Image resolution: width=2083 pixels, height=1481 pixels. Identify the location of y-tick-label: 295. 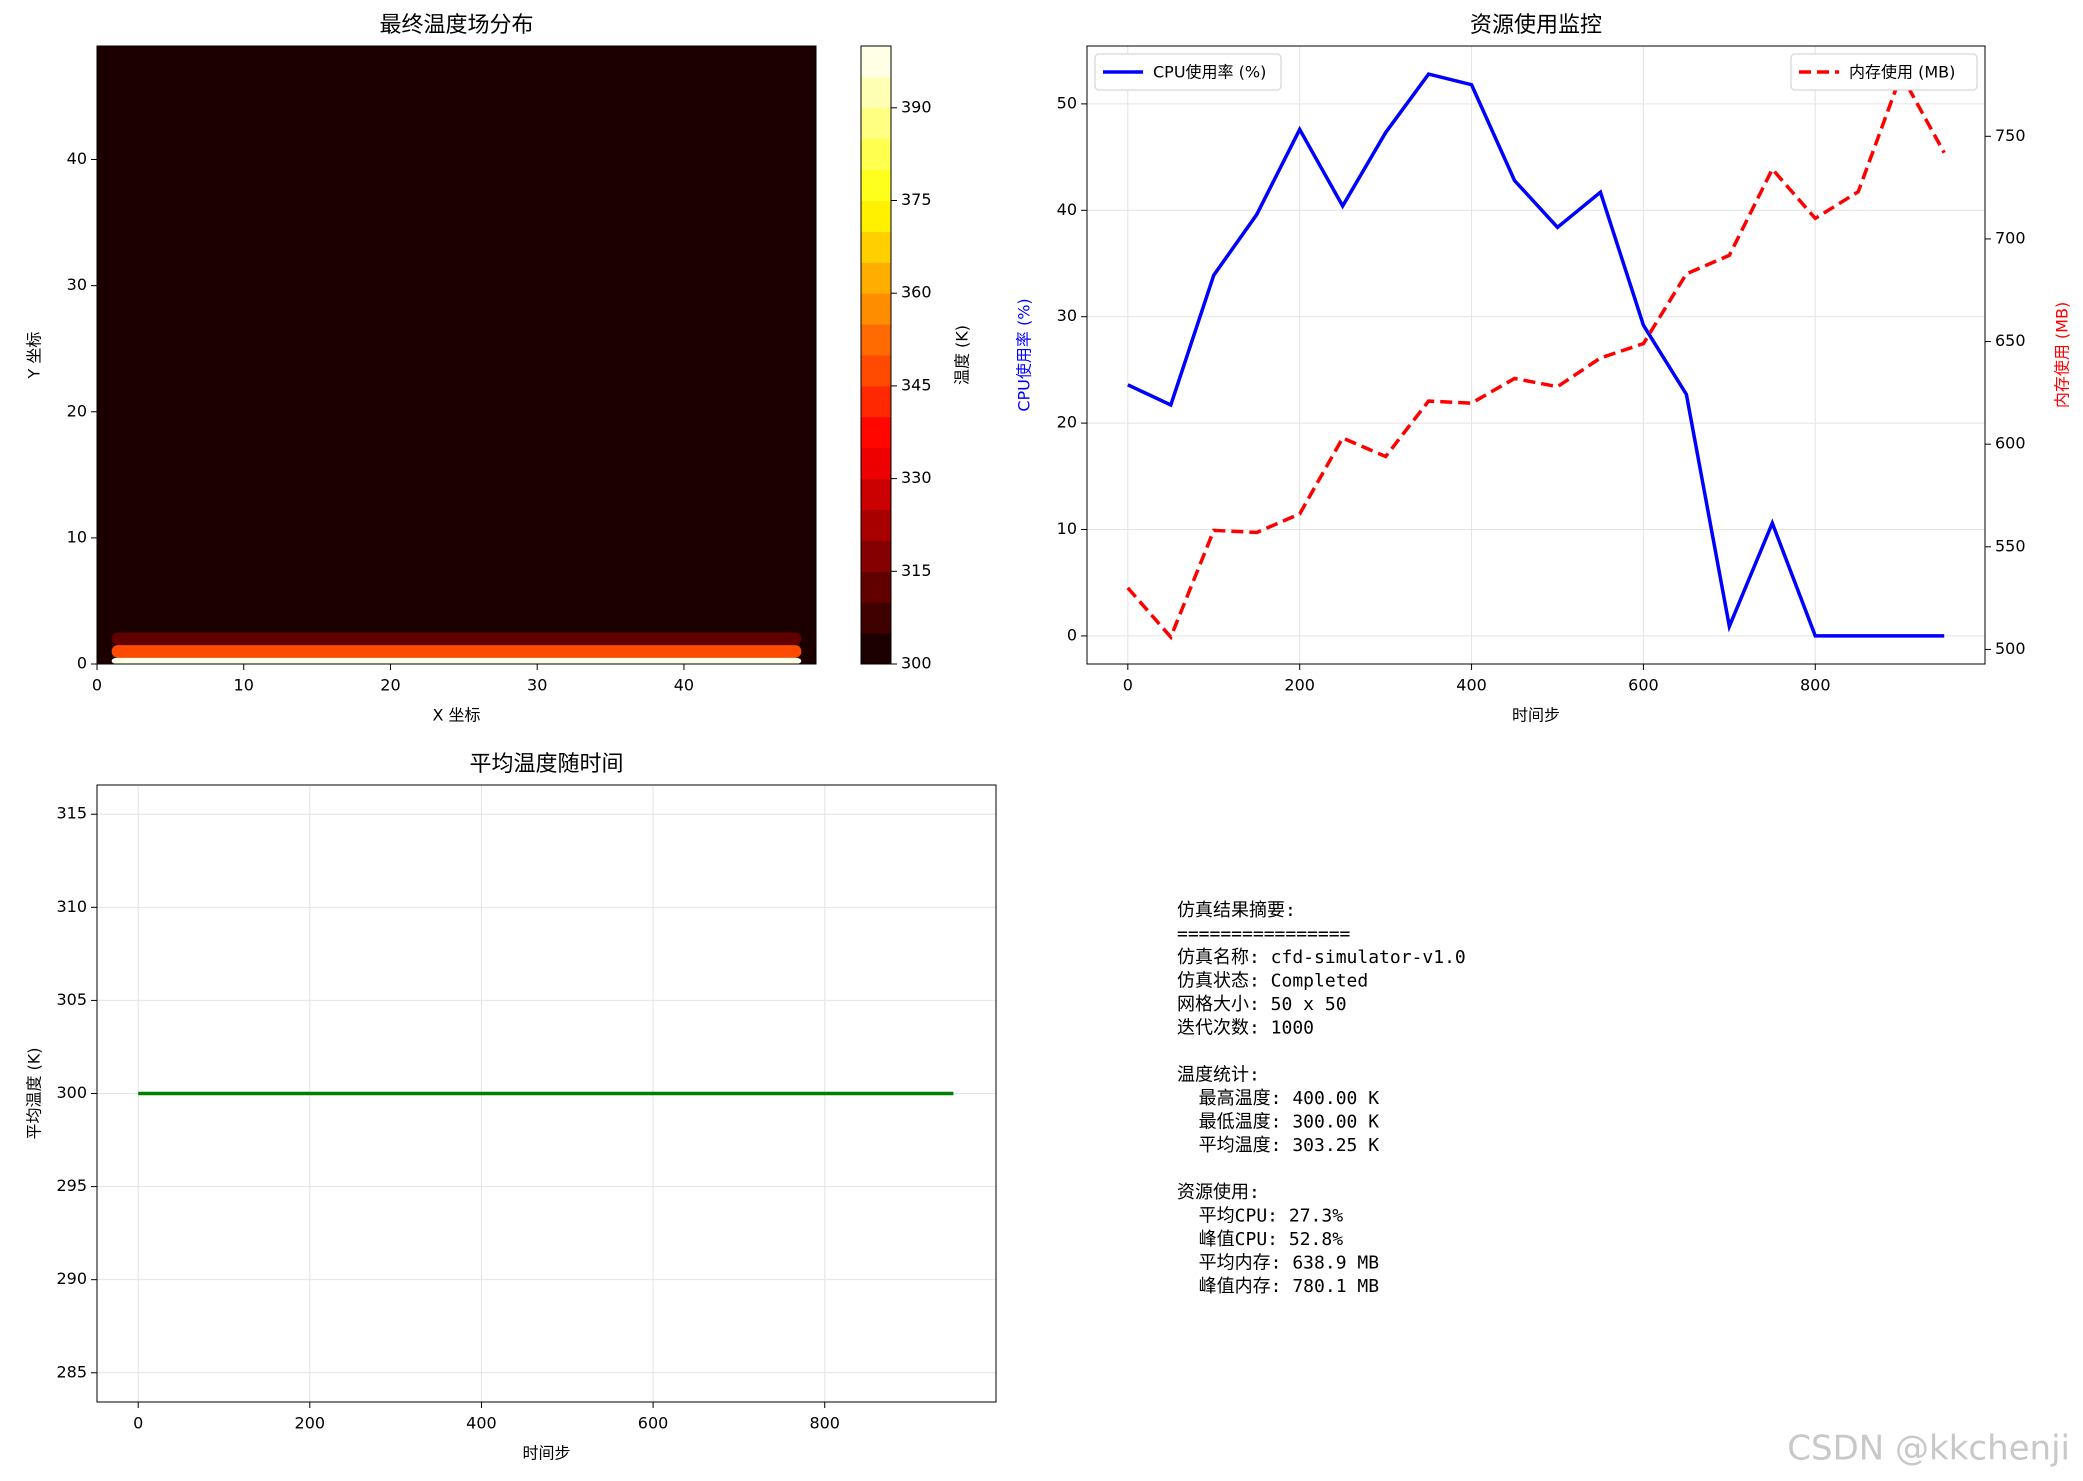
(71, 1185).